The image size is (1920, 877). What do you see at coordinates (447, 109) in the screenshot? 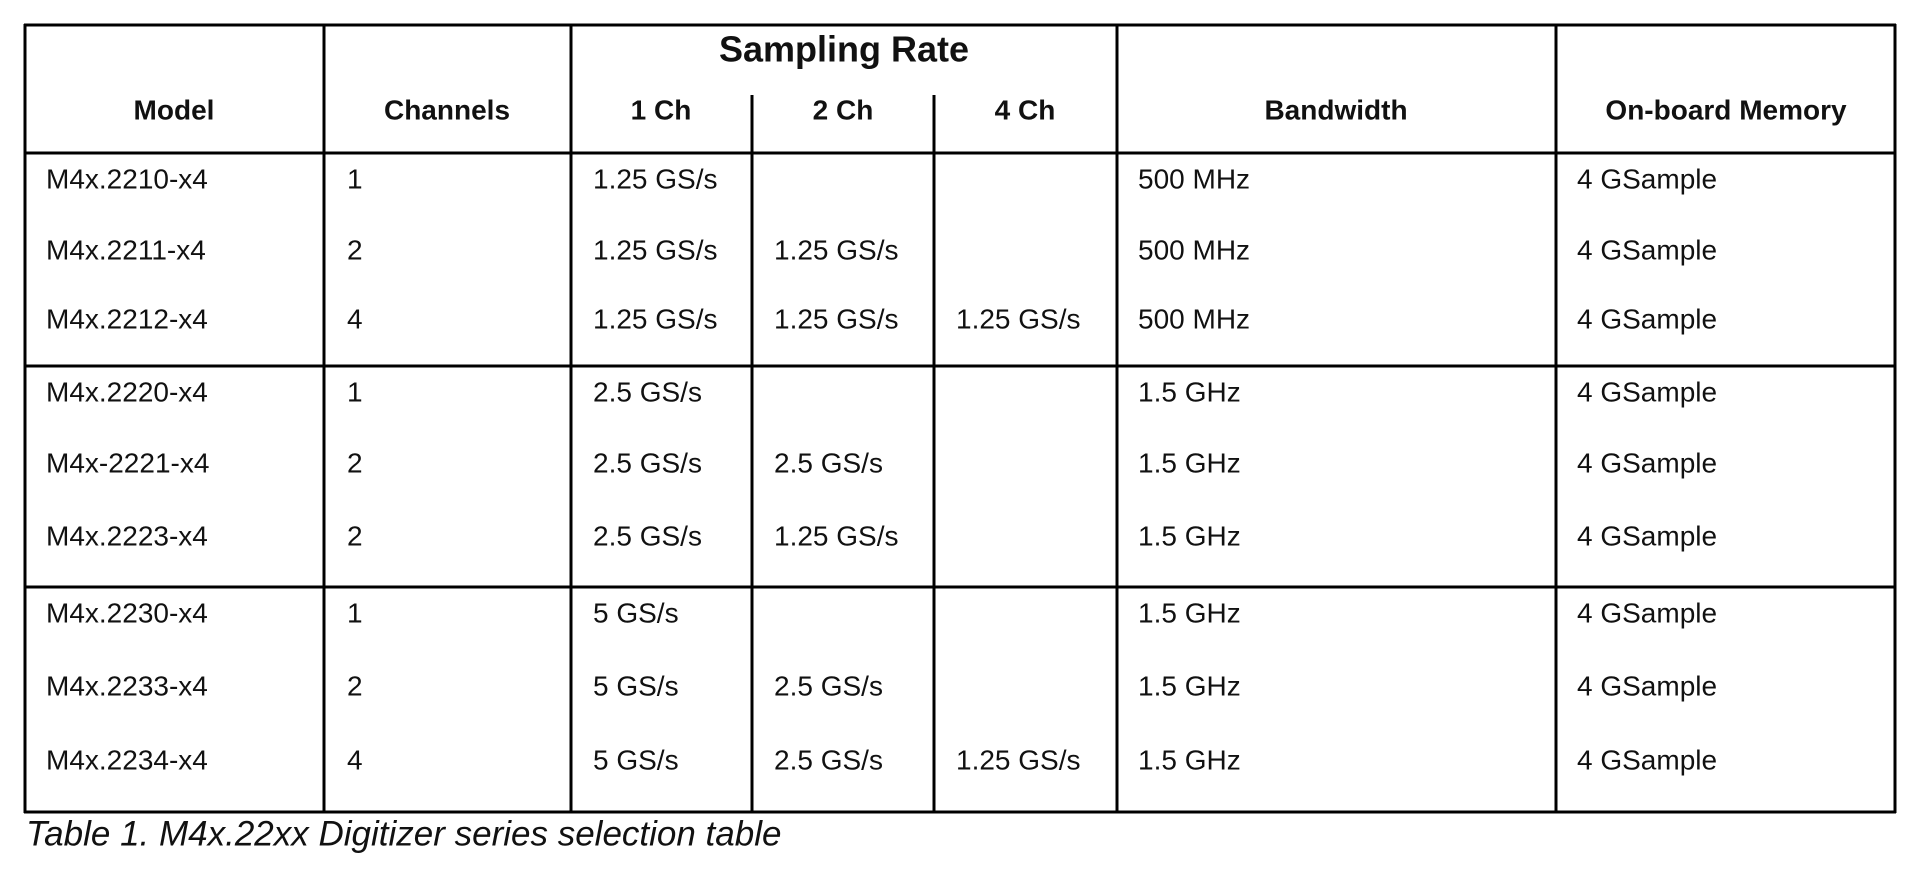
I see `header-cell: Channels` at bounding box center [447, 109].